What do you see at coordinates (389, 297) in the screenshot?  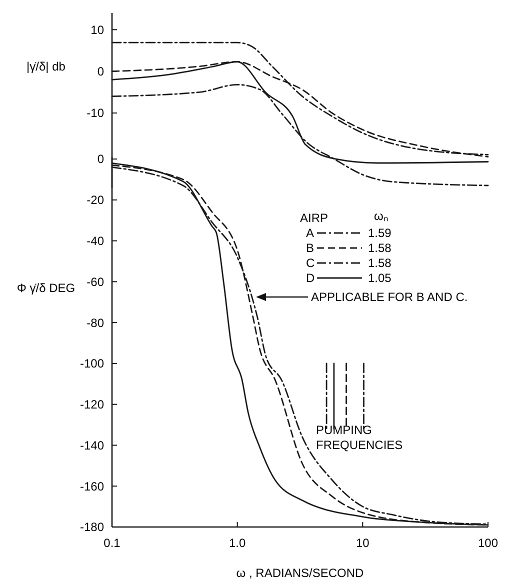 I see `annotation: APPLICABLE FOR B AND C.` at bounding box center [389, 297].